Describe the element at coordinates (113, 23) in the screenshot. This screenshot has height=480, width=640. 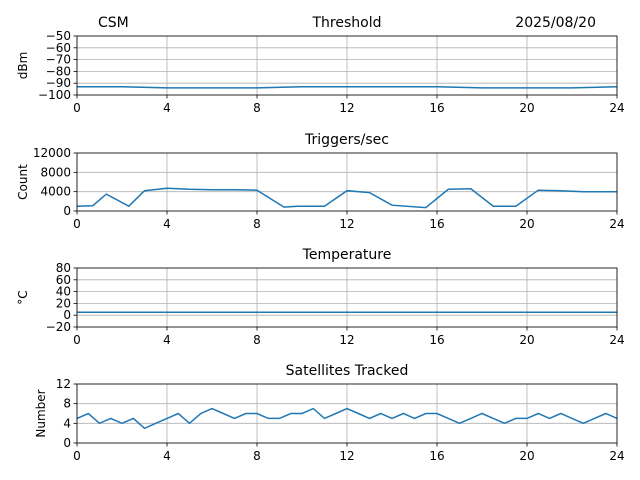
I see `header-left-label: CSM` at that location.